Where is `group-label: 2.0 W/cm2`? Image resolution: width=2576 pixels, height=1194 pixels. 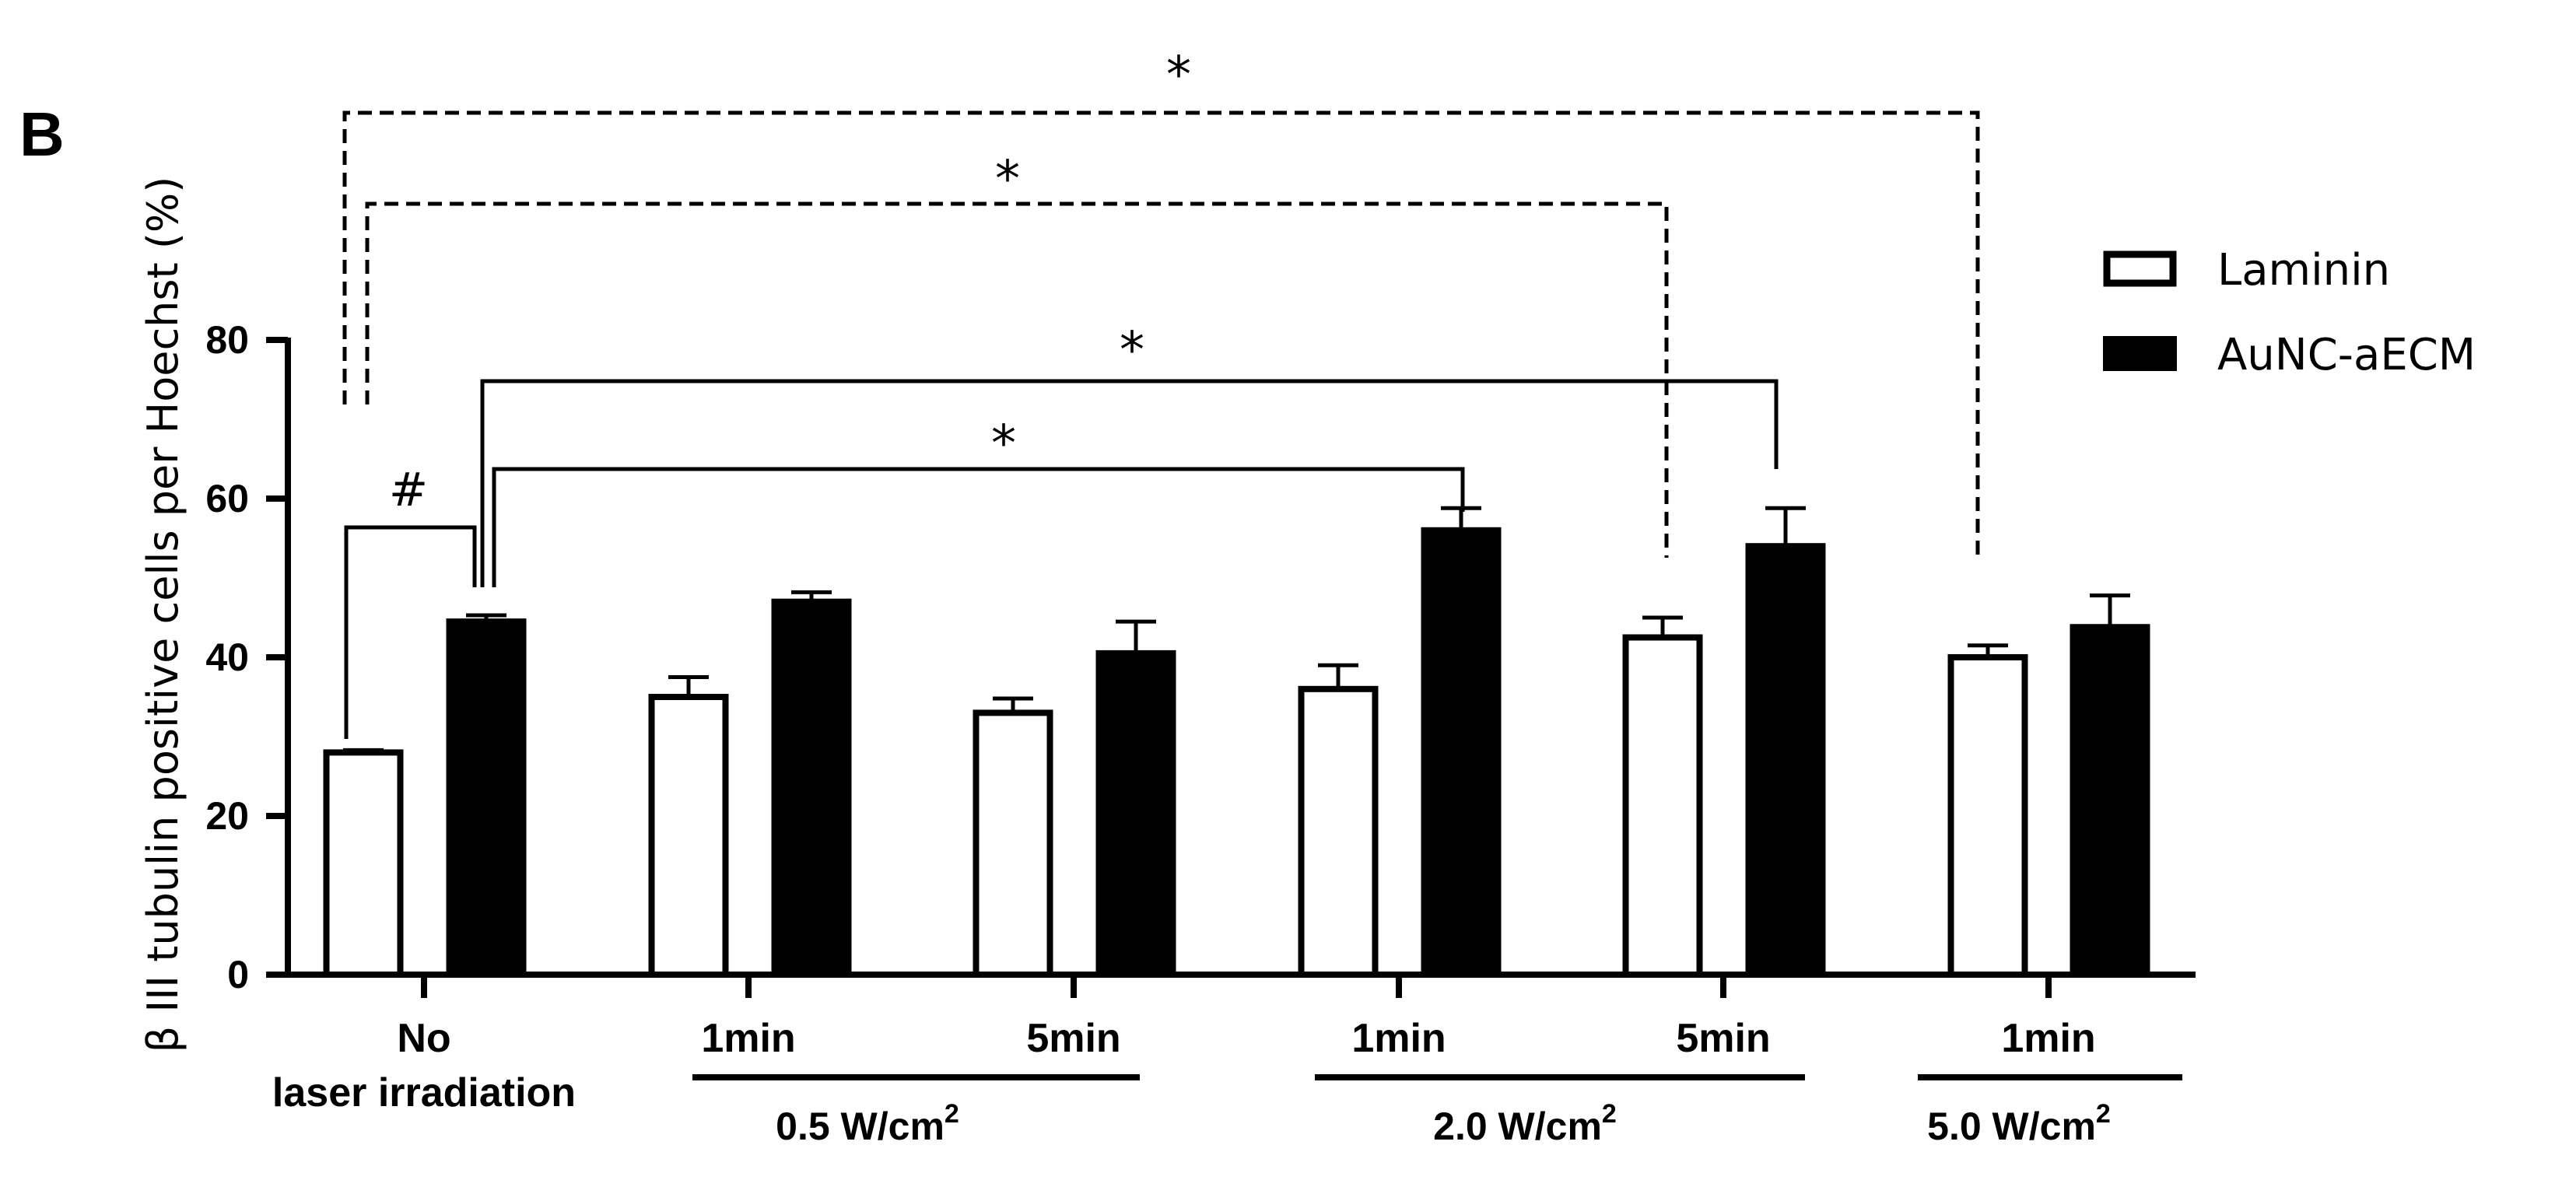 group-label: 2.0 W/cm2 is located at coordinates (1525, 1123).